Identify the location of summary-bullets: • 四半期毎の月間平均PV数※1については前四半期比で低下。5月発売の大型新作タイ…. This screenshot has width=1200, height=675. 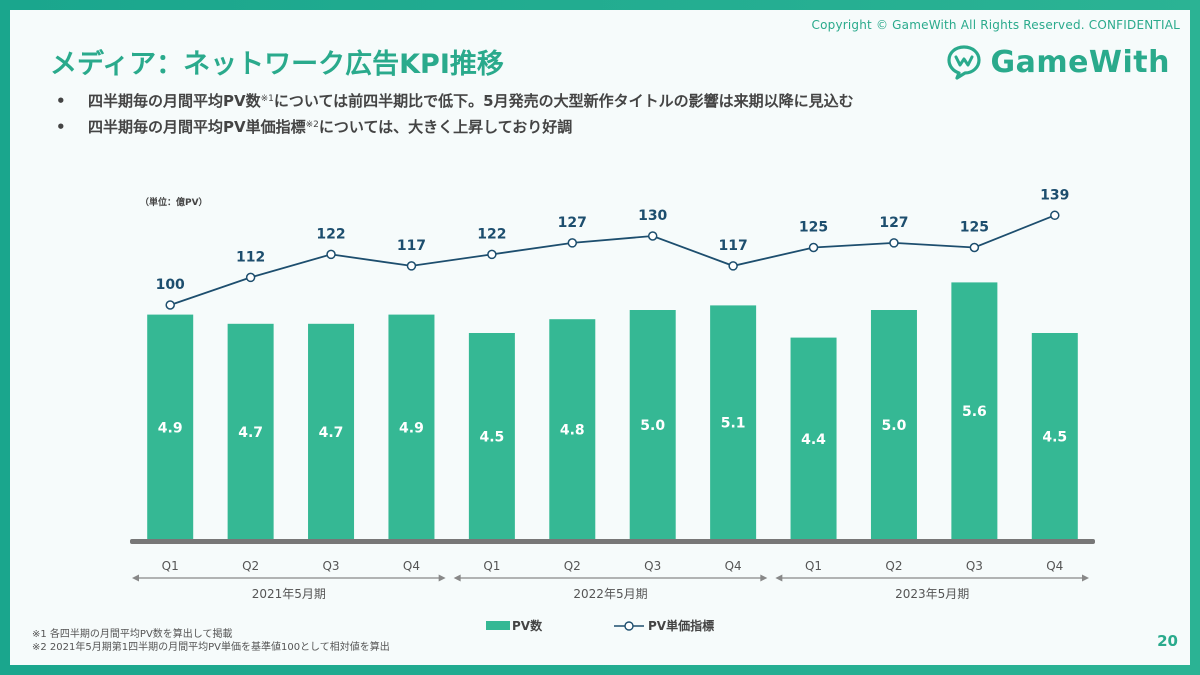
(455, 114).